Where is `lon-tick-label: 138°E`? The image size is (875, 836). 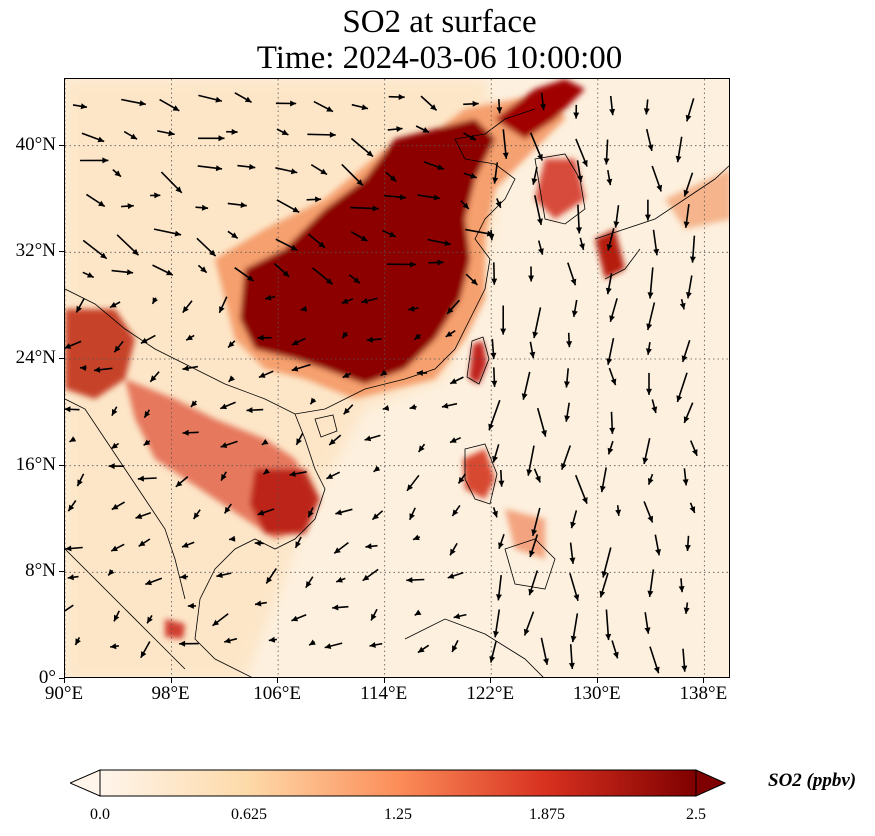 lon-tick-label: 138°E is located at coordinates (703, 693).